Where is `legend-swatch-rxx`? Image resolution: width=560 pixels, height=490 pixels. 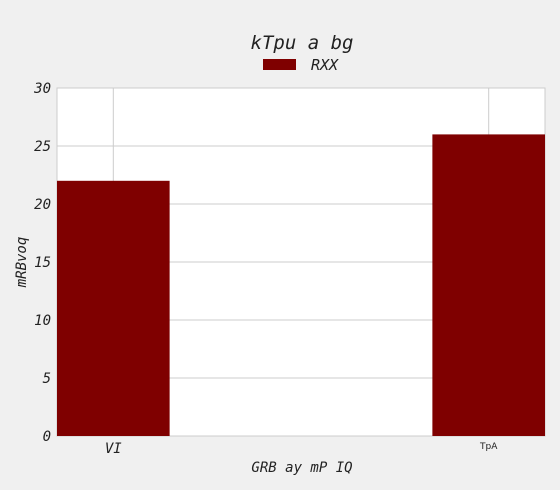
legend-swatch-rxx is located at coordinates (279, 64).